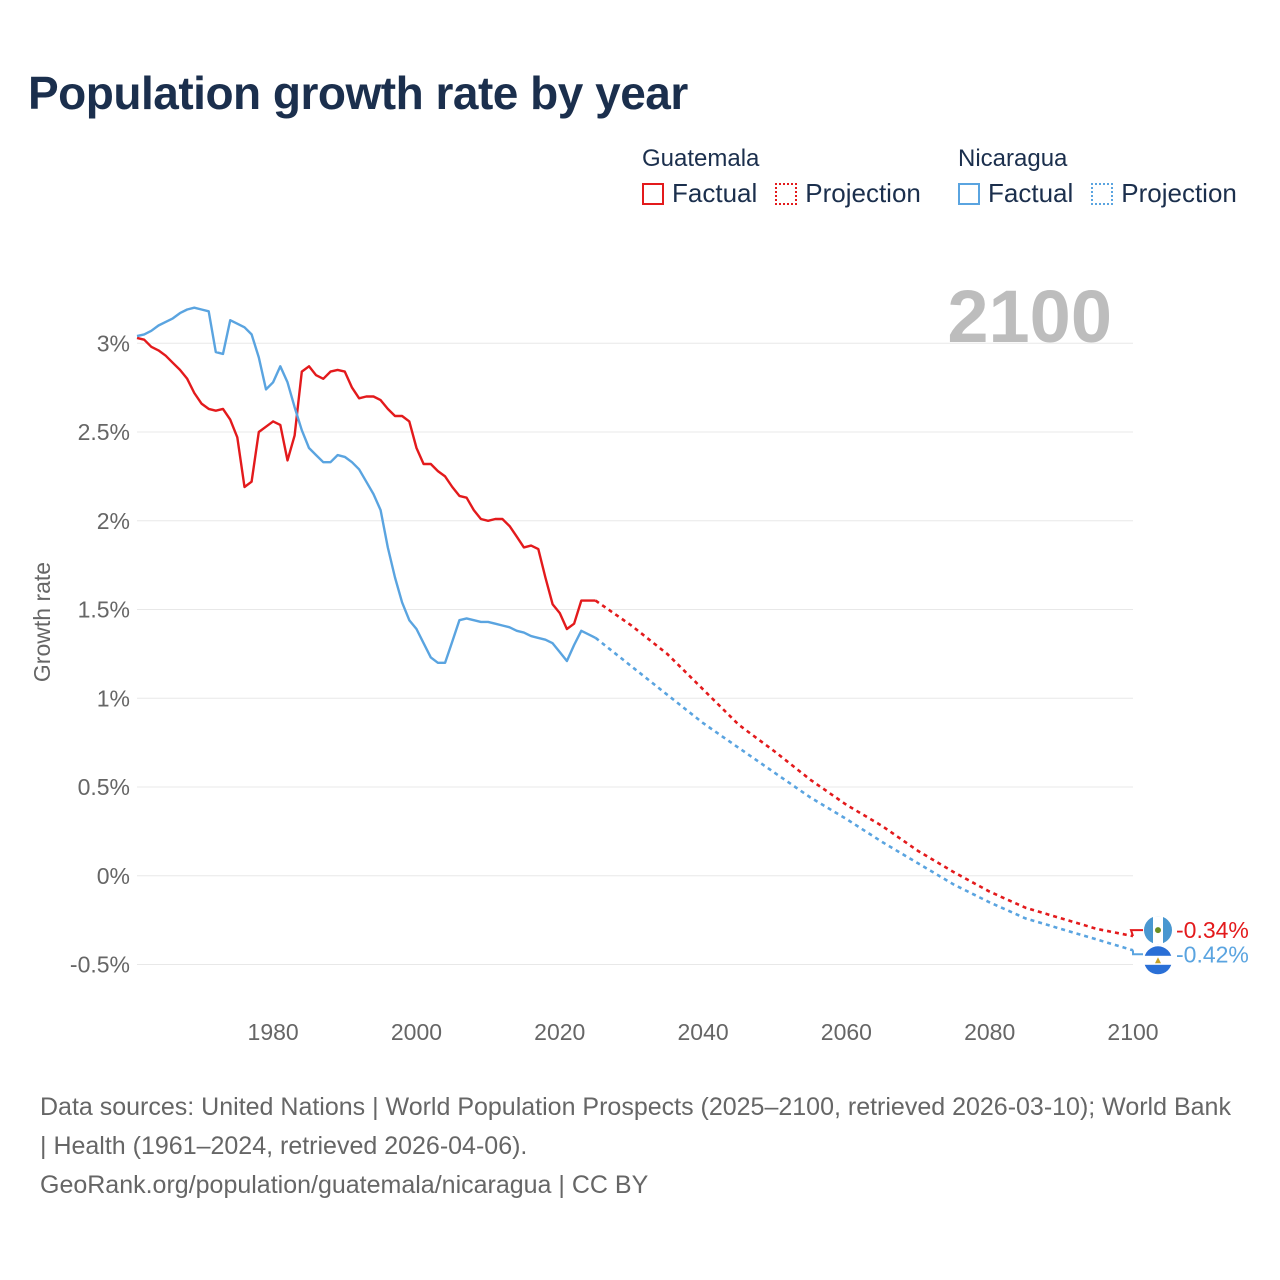  I want to click on end-connector-nicaragua, so click(1137, 953).